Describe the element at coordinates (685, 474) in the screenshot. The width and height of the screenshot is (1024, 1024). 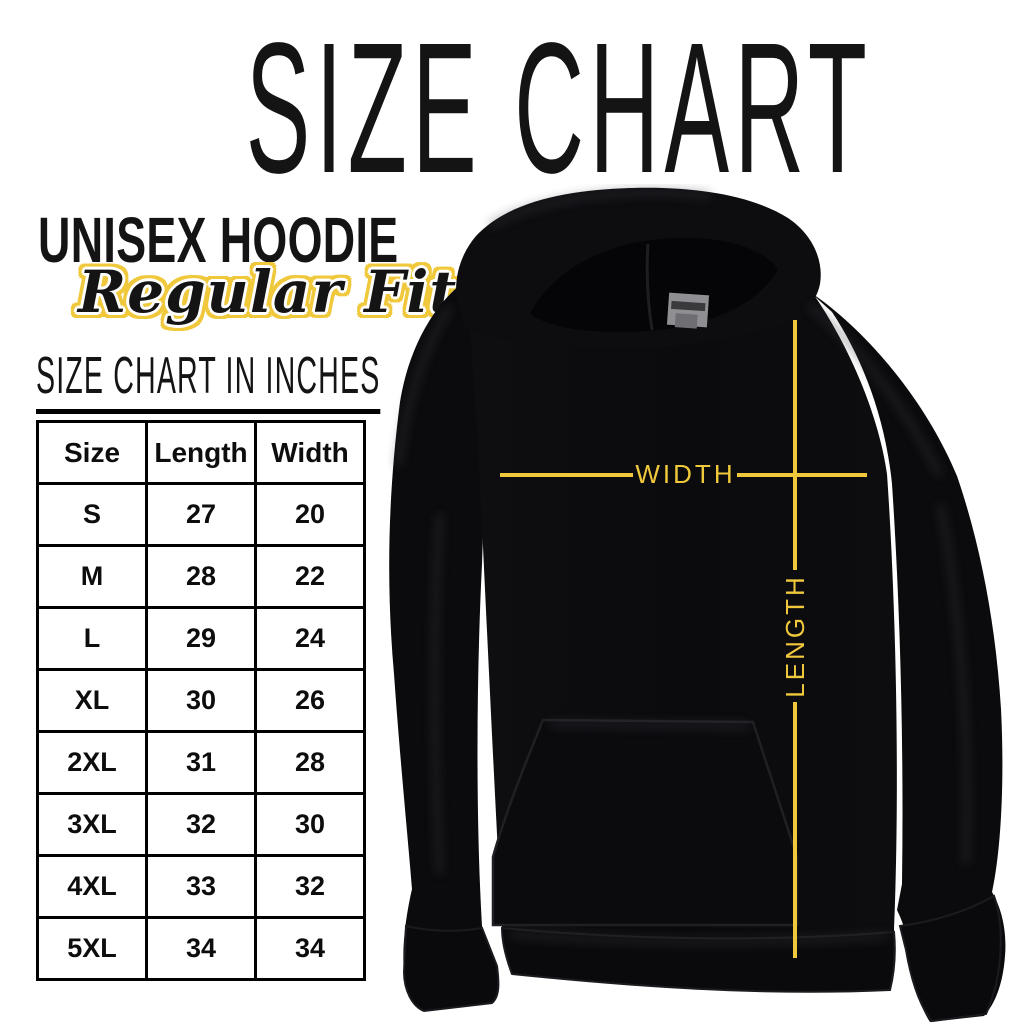
I see `width-measure-label: WIDTH` at that location.